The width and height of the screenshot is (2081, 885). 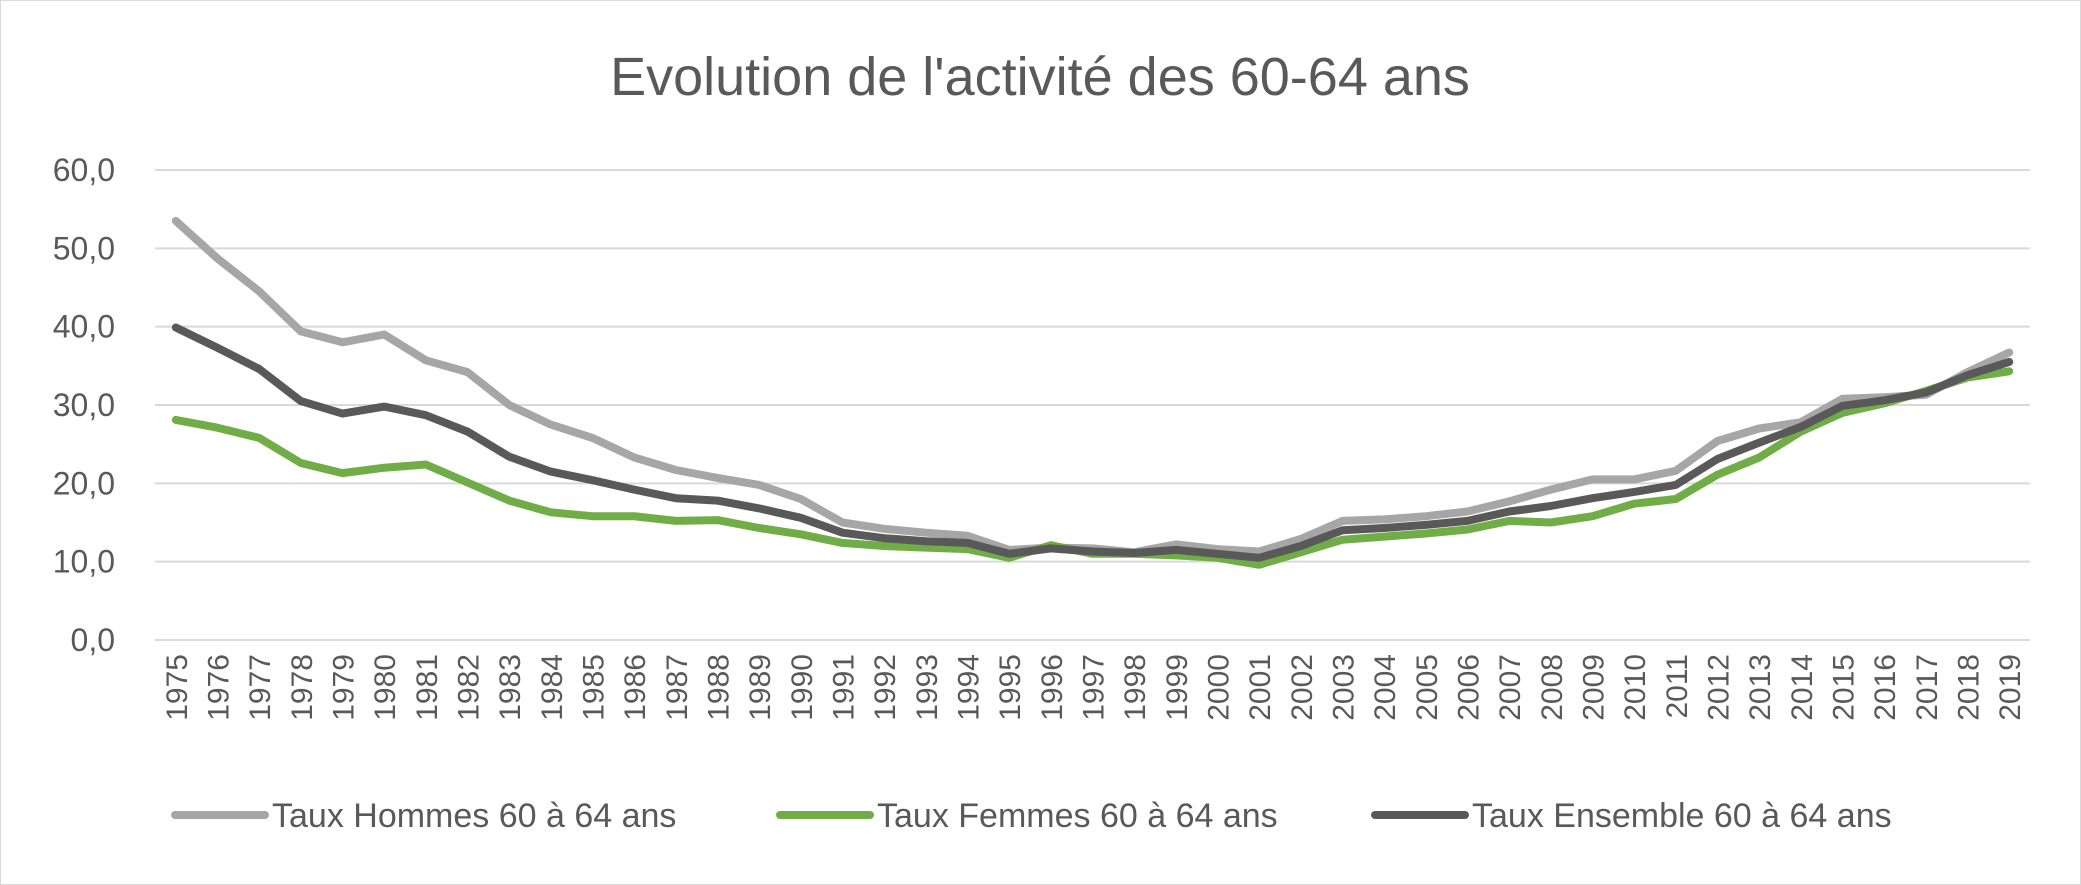 What do you see at coordinates (344, 687) in the screenshot?
I see `x-tick-label: 1979` at bounding box center [344, 687].